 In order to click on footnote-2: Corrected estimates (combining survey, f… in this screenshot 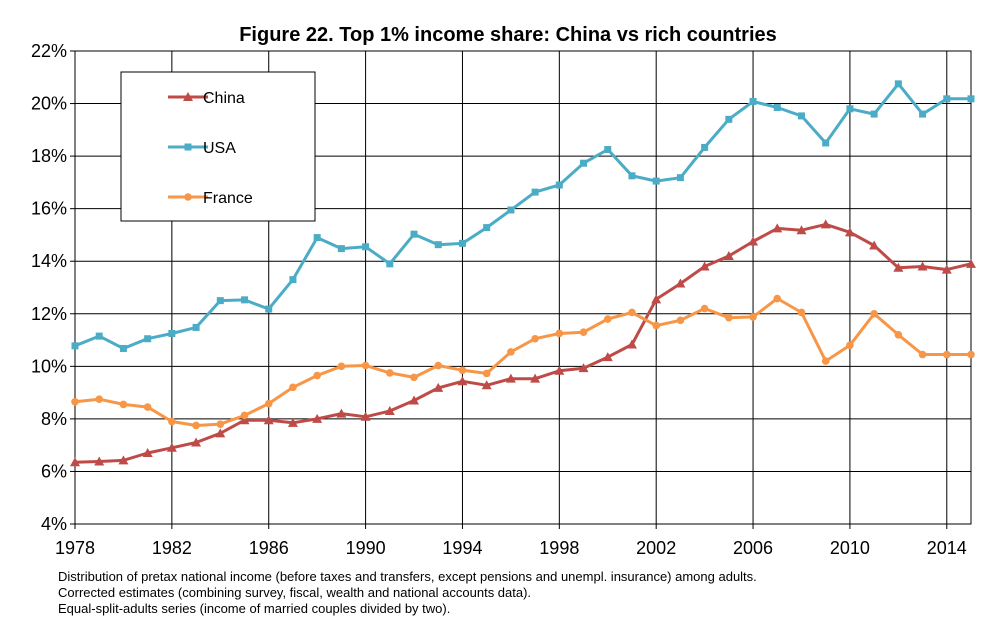, I will do `click(295, 592)`.